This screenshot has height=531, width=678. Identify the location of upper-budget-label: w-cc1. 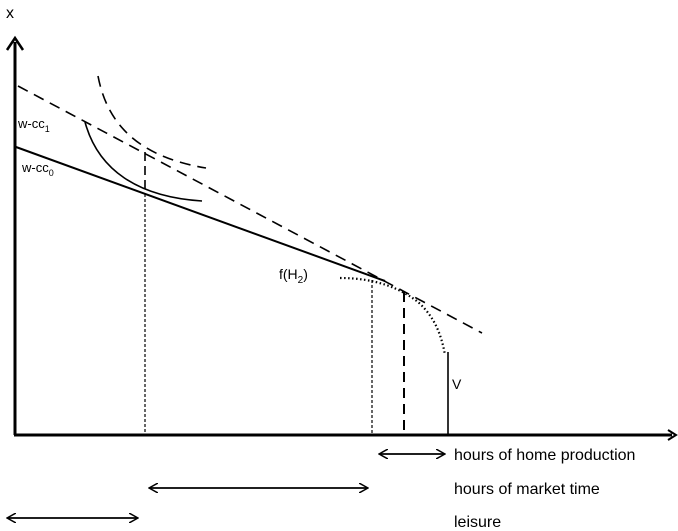
(33, 125).